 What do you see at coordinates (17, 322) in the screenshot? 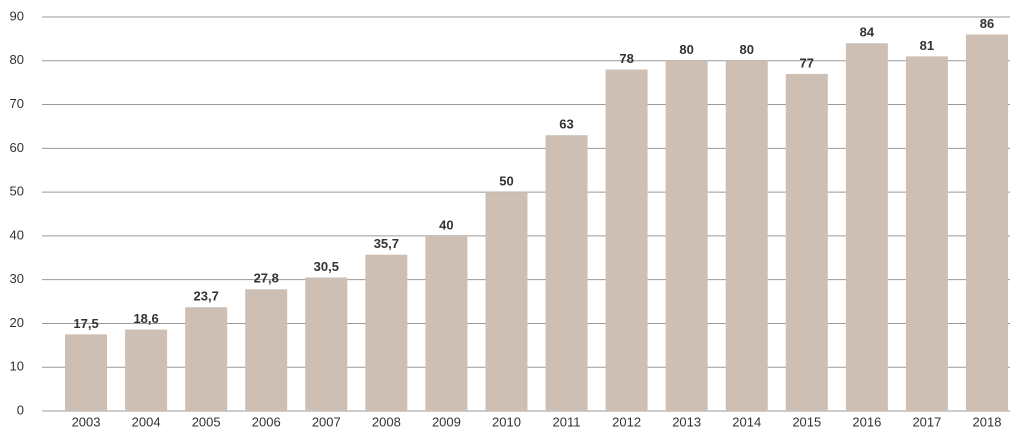
I see `y-tick-label: 20` at bounding box center [17, 322].